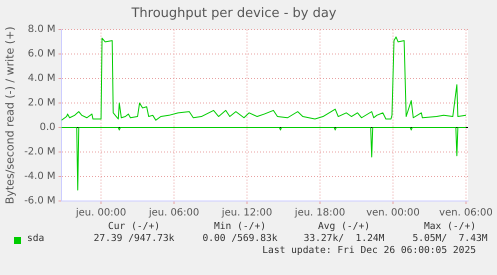 This screenshot has height=275, width=497. I want to click on y-tick-label: 6.0 M, so click(42, 54).